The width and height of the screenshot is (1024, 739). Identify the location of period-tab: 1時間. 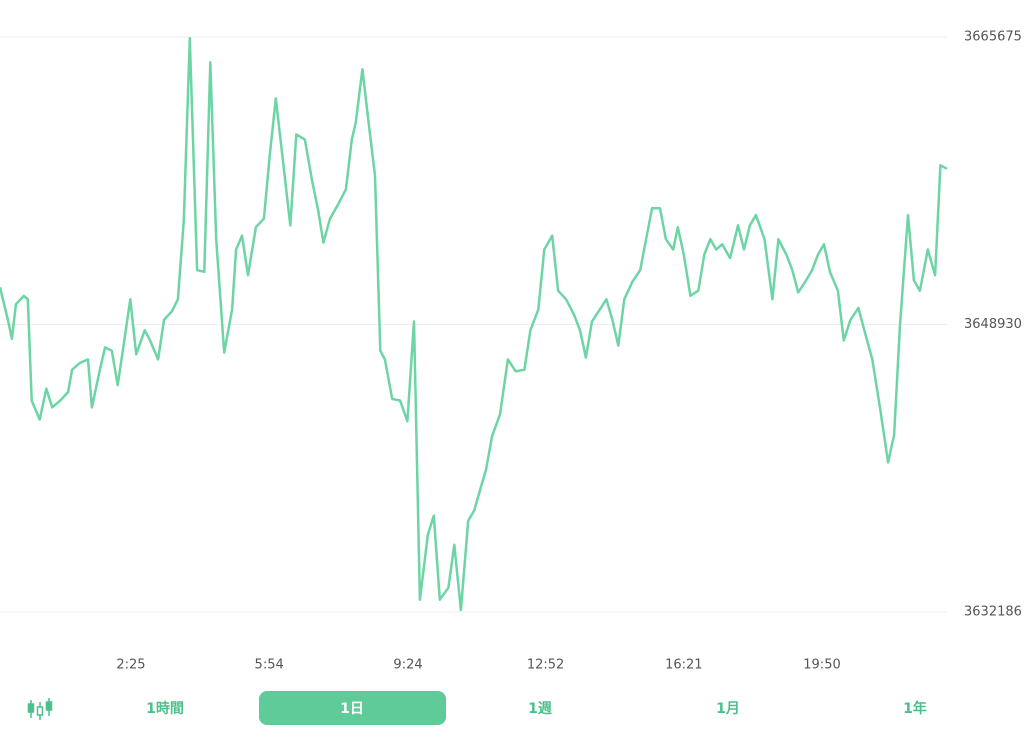
(165, 708).